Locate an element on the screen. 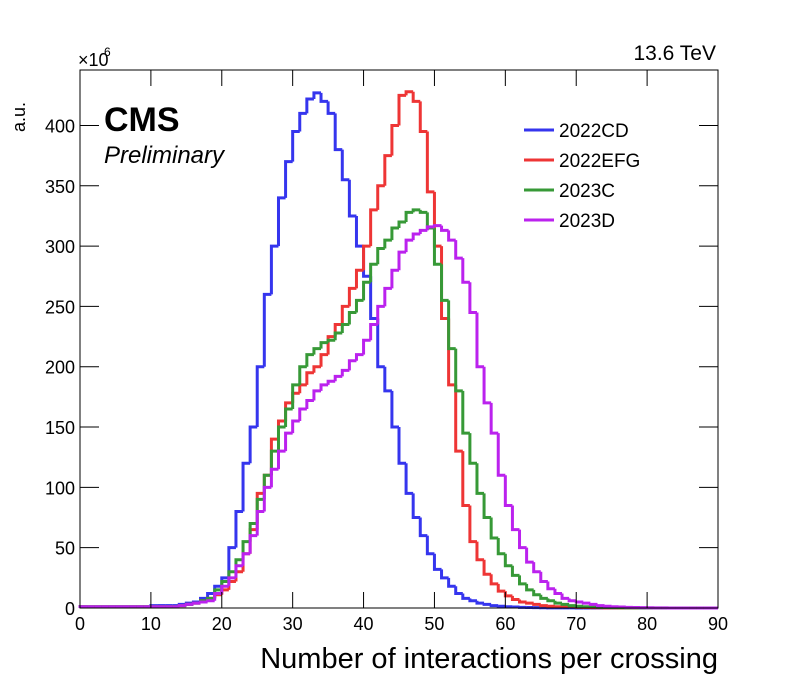 The image size is (798, 681). x-axis-label: Number of interactions per crossing is located at coordinates (489, 659).